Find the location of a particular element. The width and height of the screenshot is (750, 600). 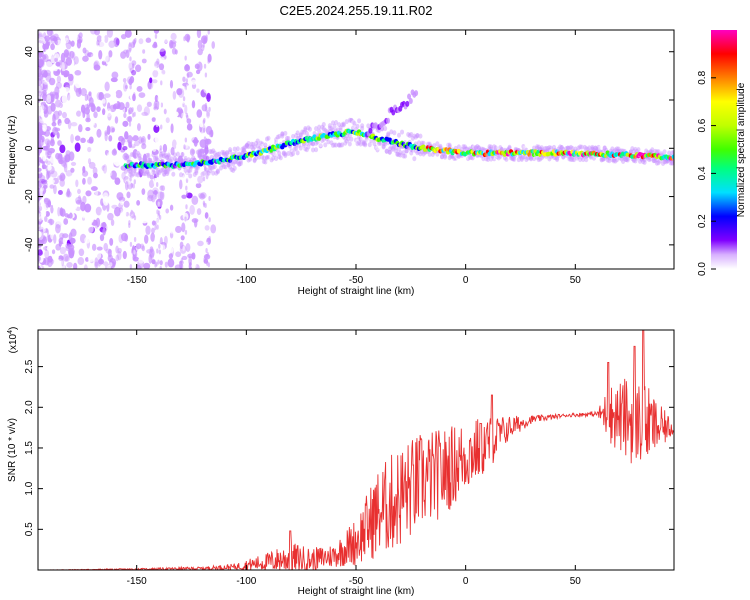

colorbar-gradient is located at coordinates (724, 149).